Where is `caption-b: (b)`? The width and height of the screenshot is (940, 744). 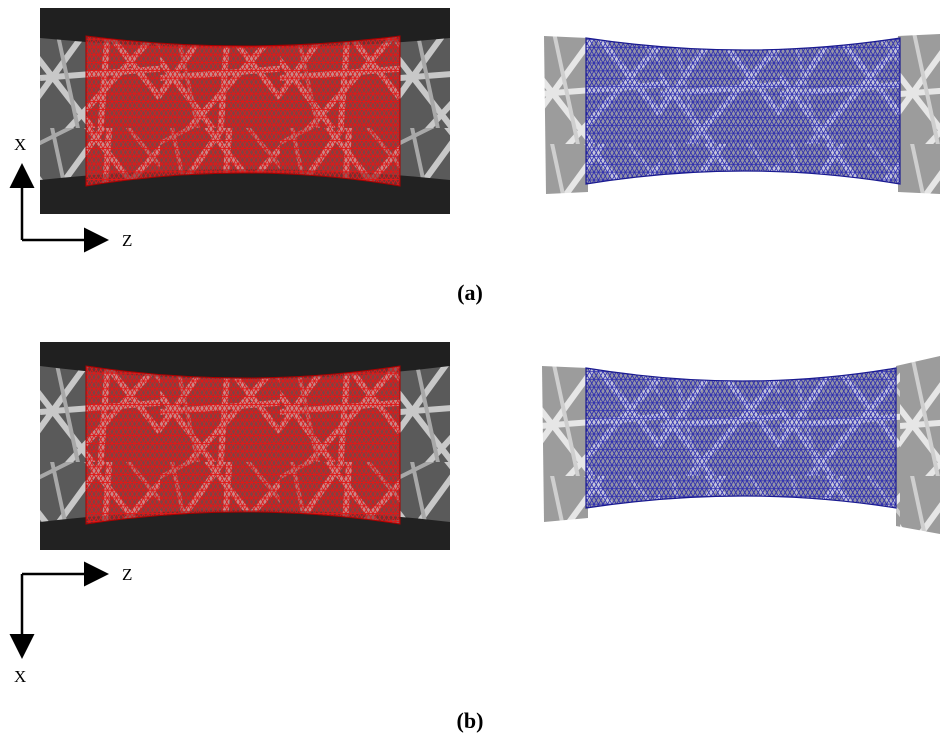
caption-b: (b) is located at coordinates (470, 720).